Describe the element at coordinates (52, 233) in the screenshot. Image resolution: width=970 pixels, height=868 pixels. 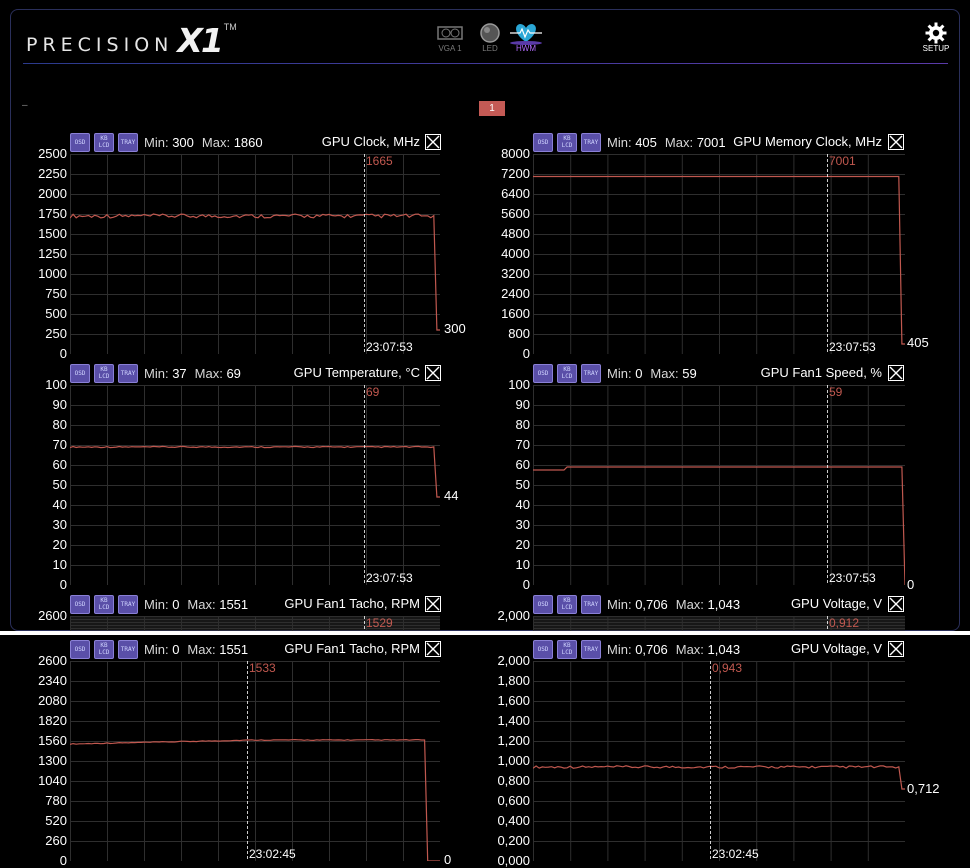
I see `y-tick-label: 1500` at that location.